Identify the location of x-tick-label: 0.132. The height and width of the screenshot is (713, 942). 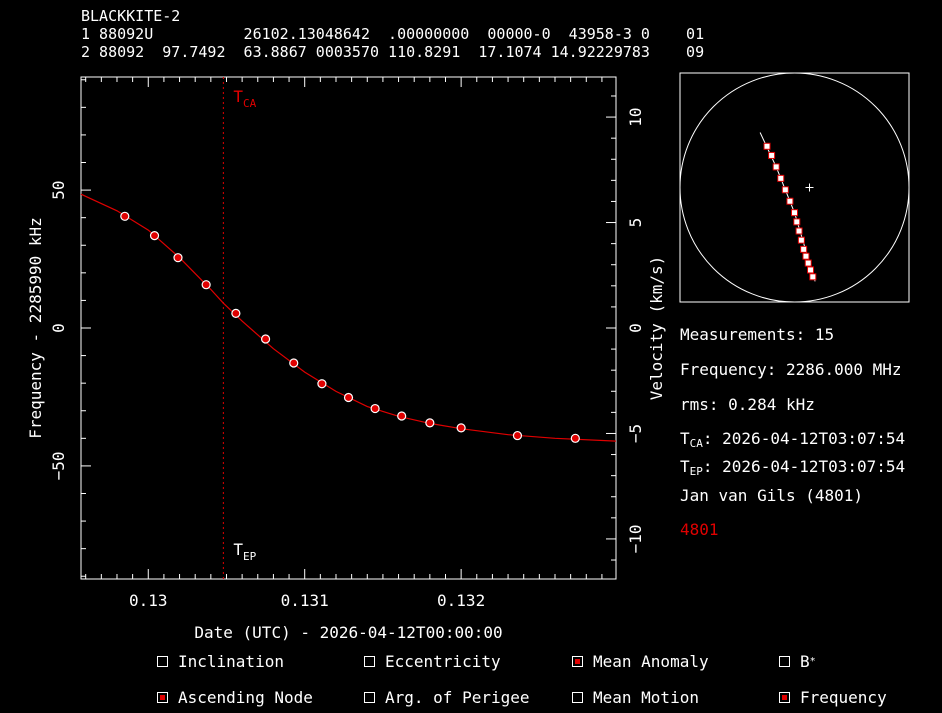
(461, 600).